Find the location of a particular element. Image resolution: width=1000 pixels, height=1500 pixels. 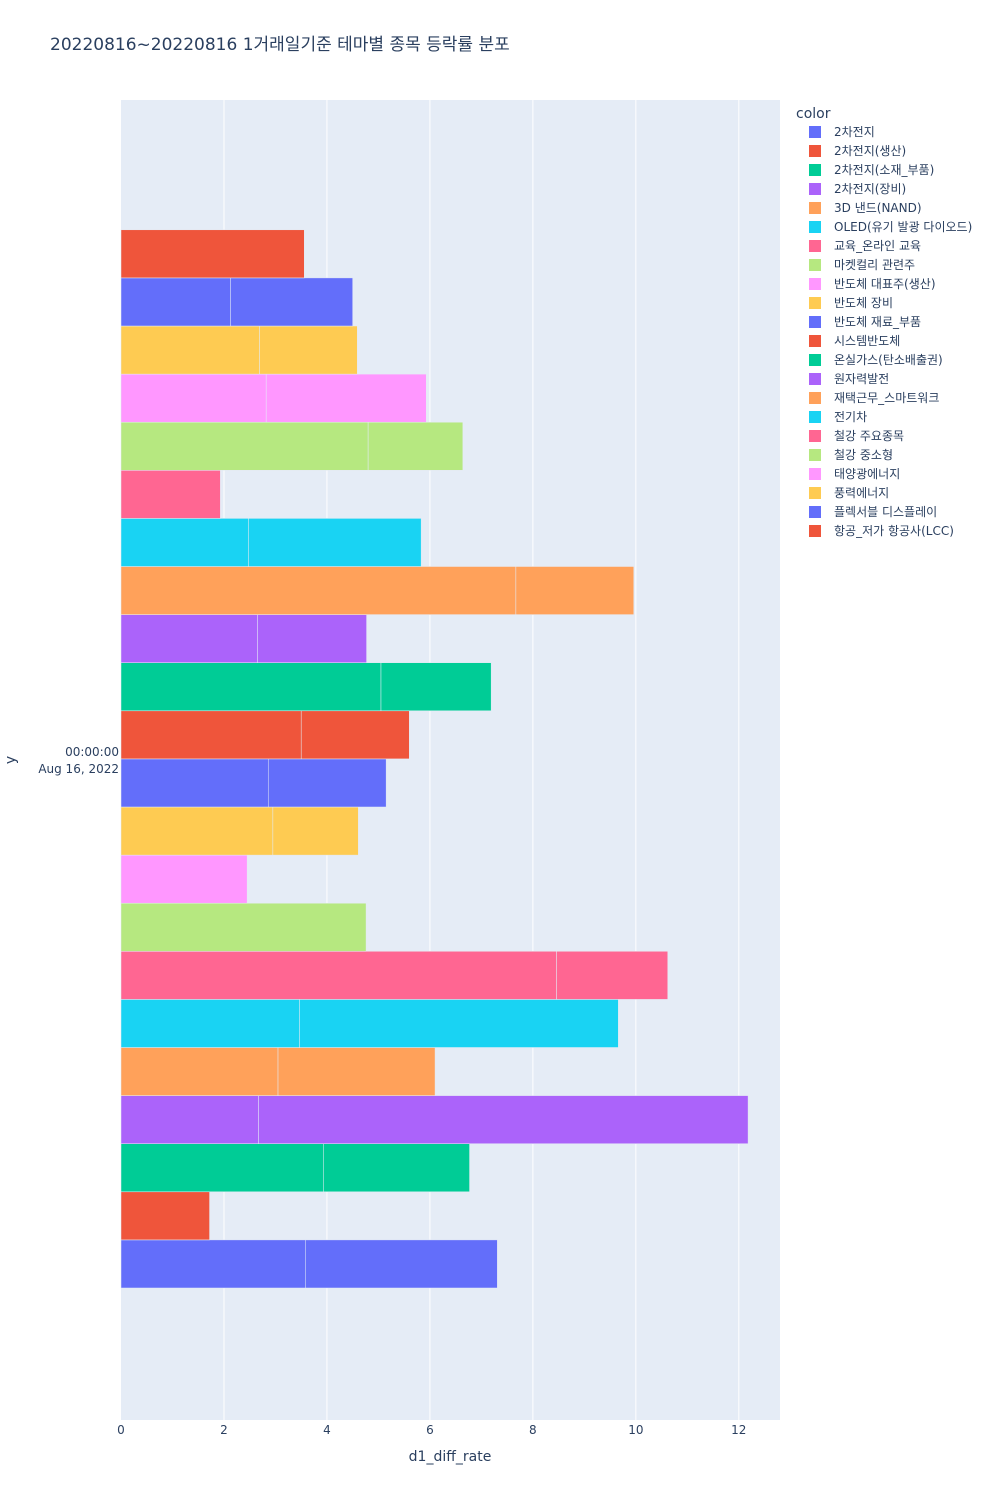

y-axis-title: y is located at coordinates (11, 760).